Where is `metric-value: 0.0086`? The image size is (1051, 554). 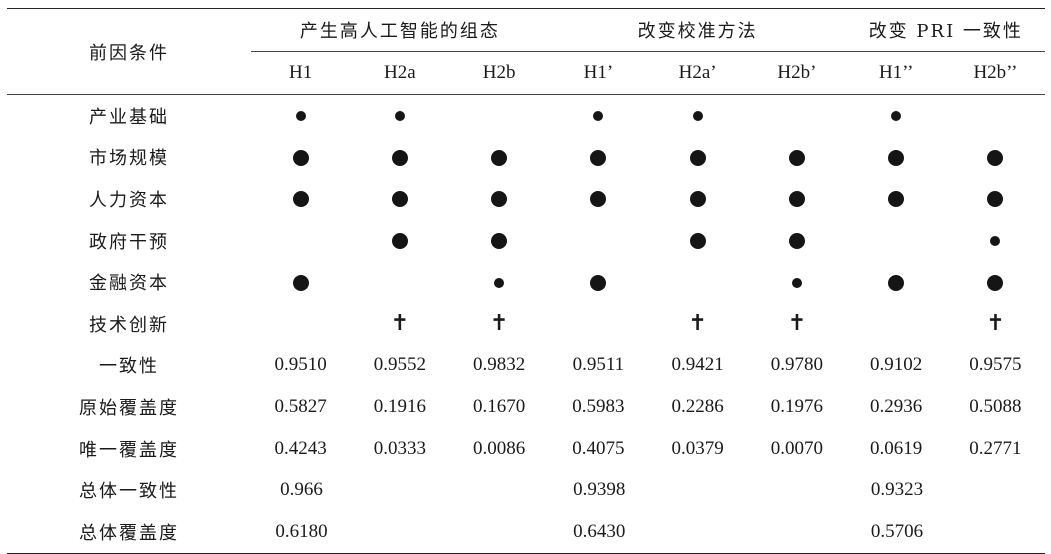 metric-value: 0.0086 is located at coordinates (499, 448).